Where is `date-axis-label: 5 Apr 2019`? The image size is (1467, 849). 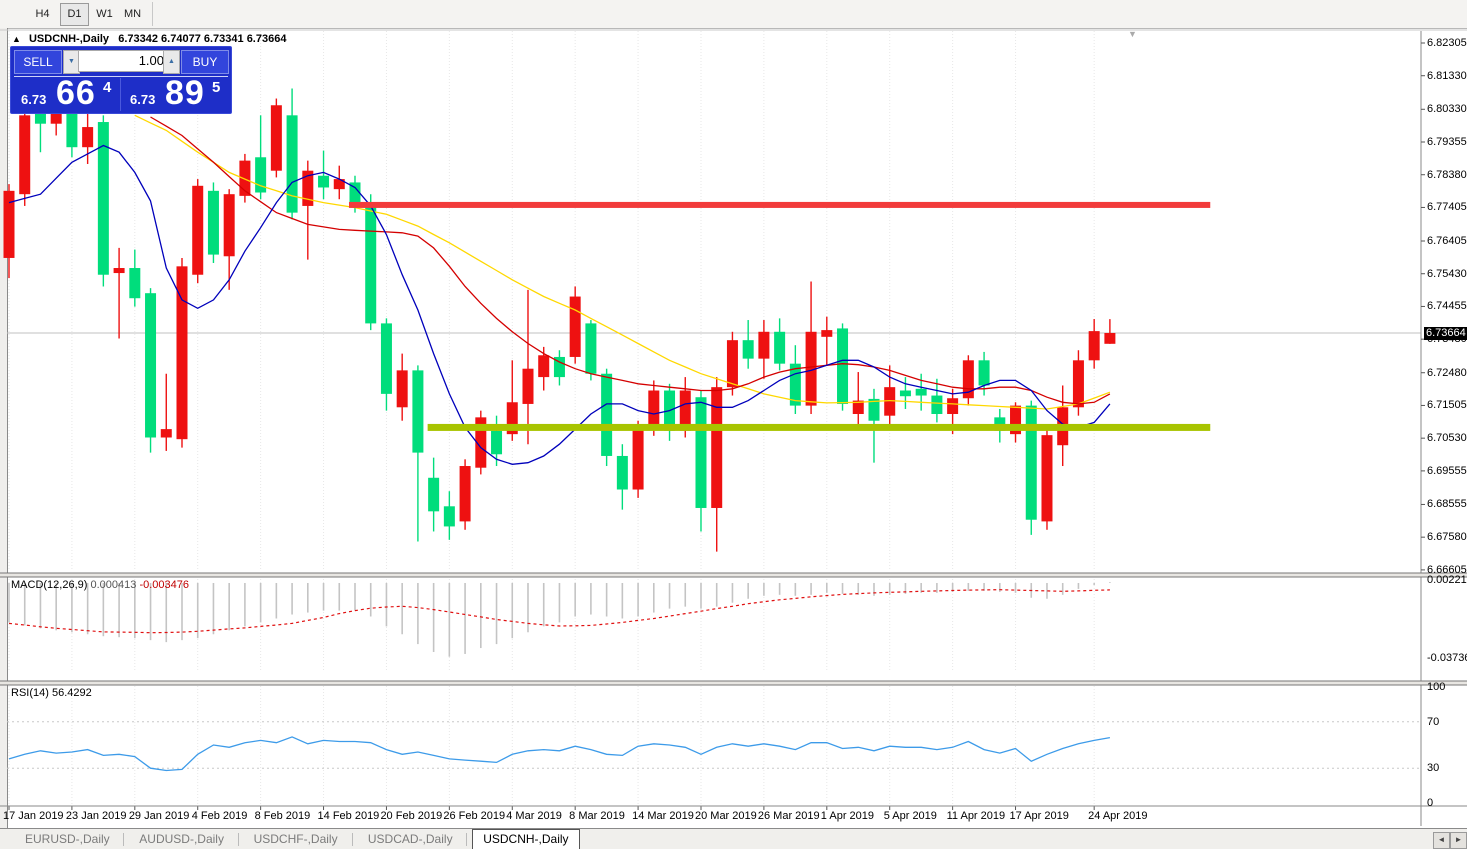
date-axis-label: 5 Apr 2019 is located at coordinates (910, 816).